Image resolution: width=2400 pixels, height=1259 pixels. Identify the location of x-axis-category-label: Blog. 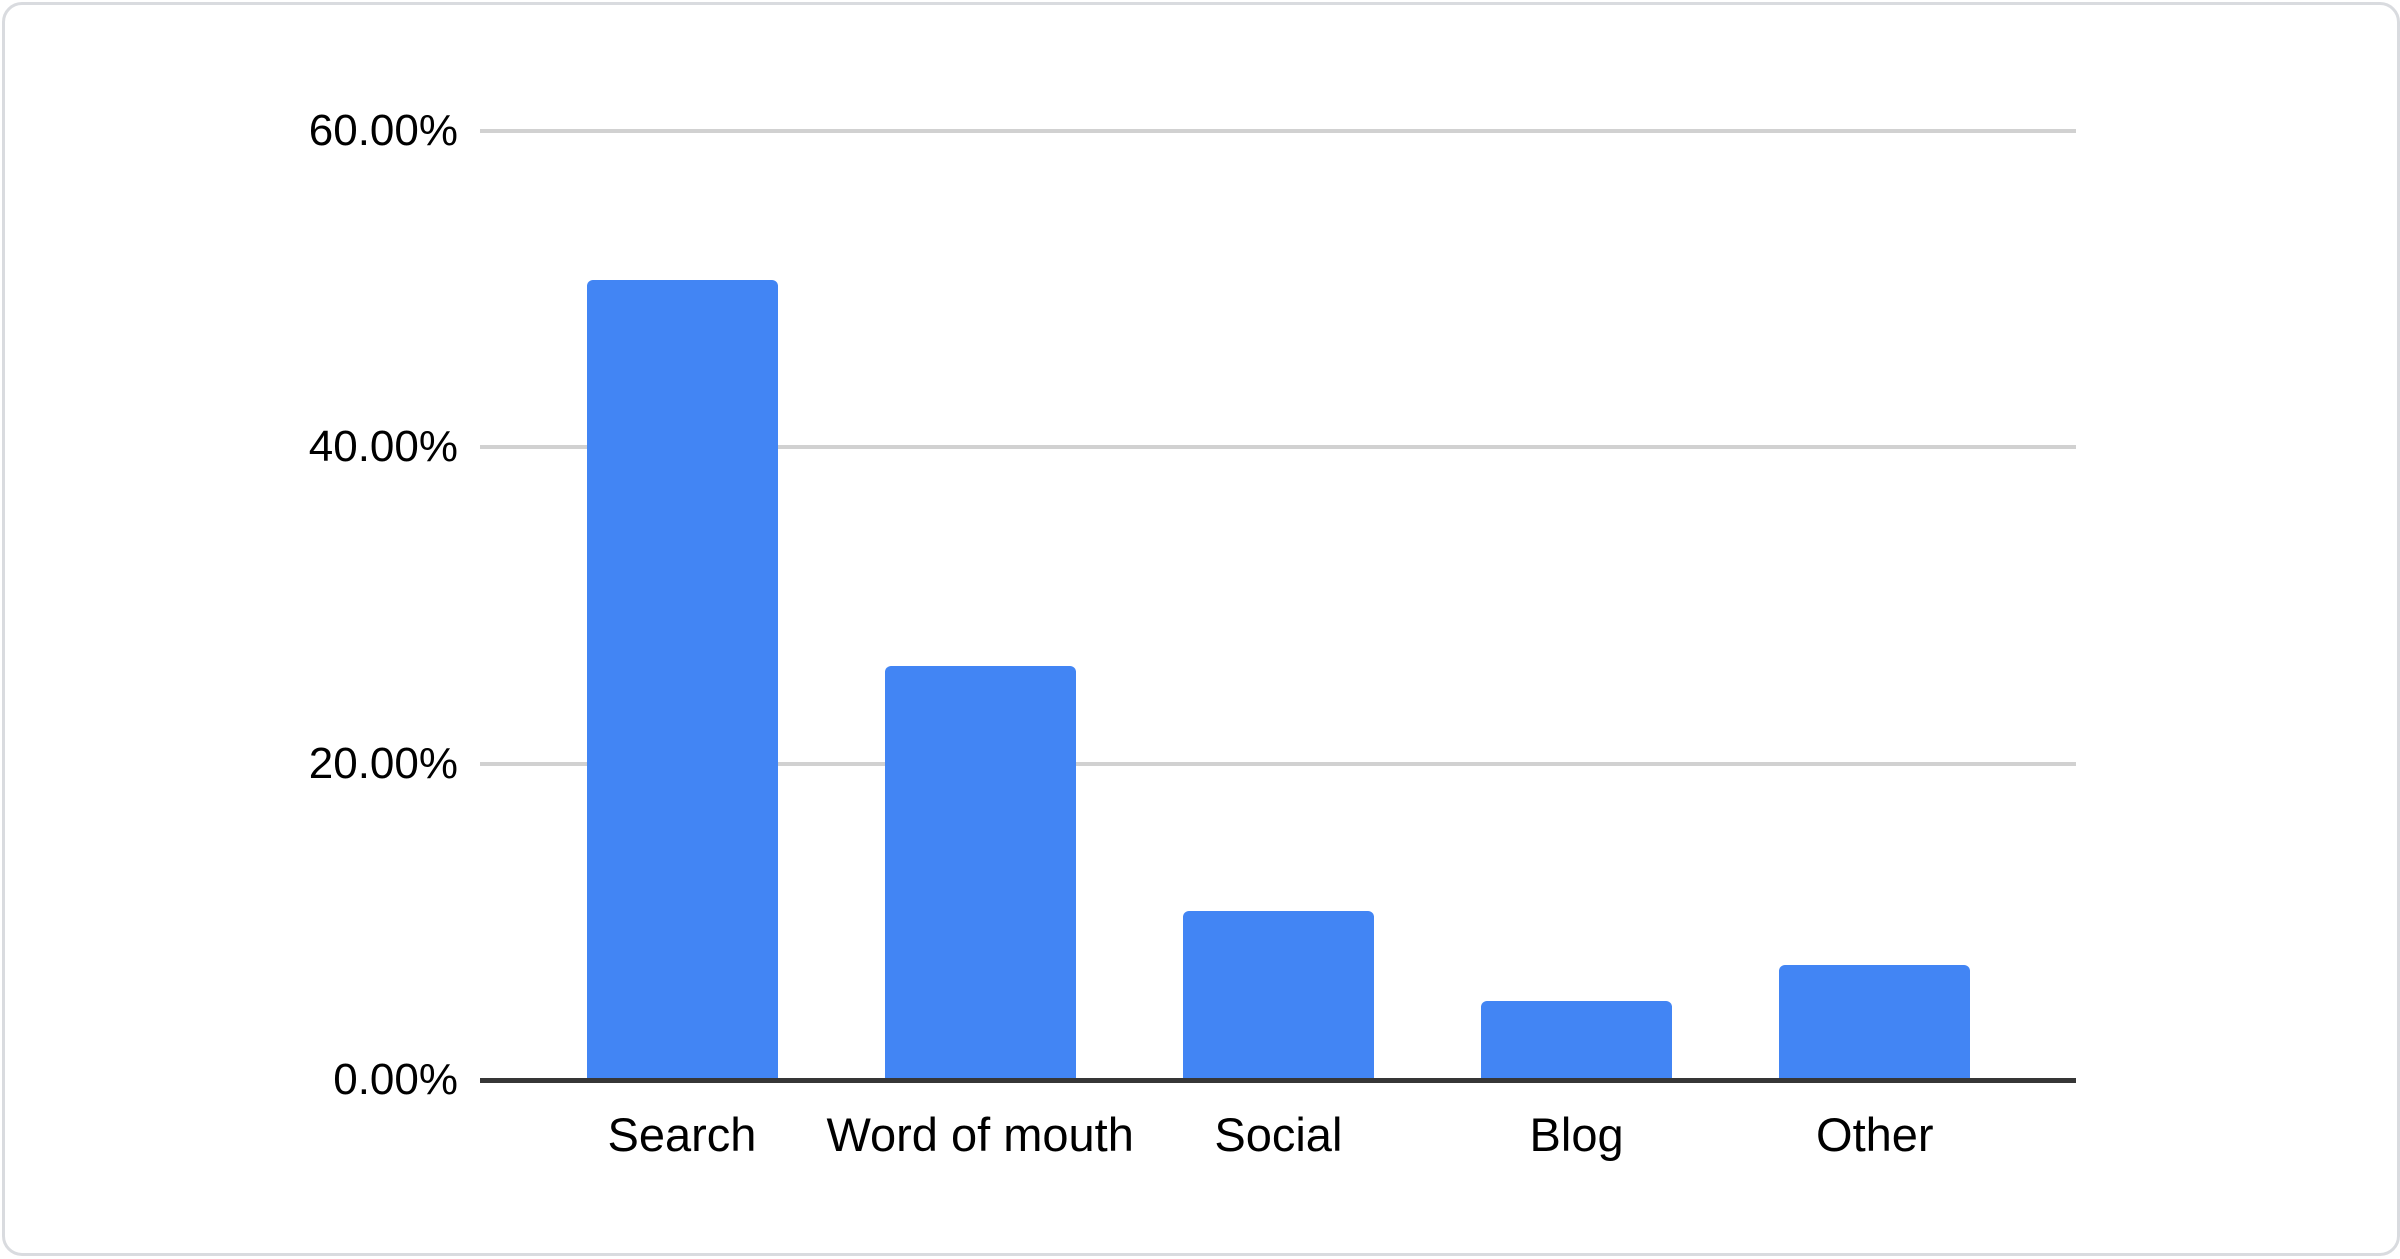
(1576, 1134).